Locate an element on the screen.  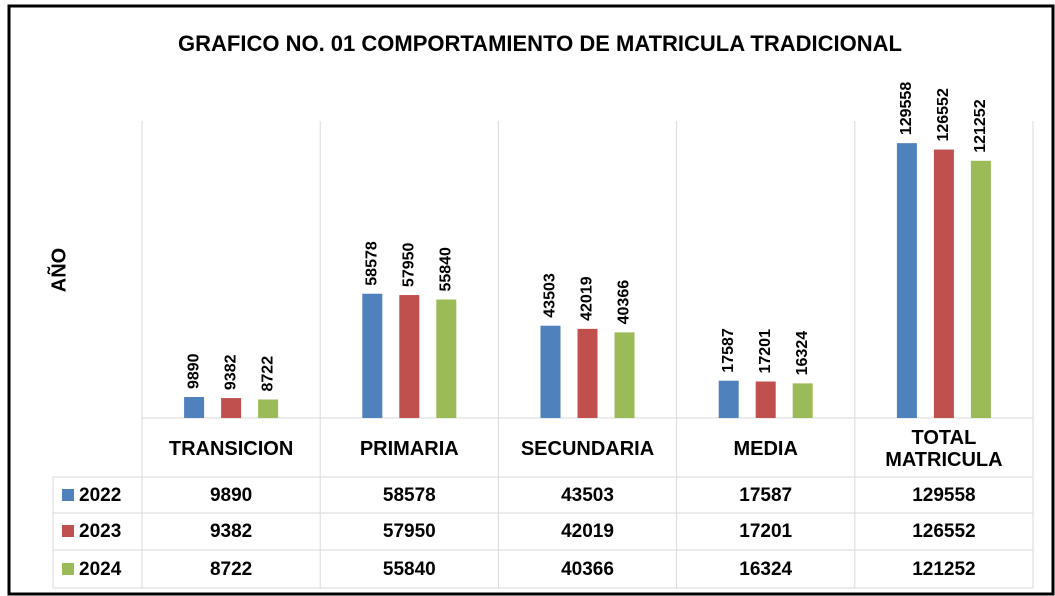
table-cell: 16324 is located at coordinates (765, 569).